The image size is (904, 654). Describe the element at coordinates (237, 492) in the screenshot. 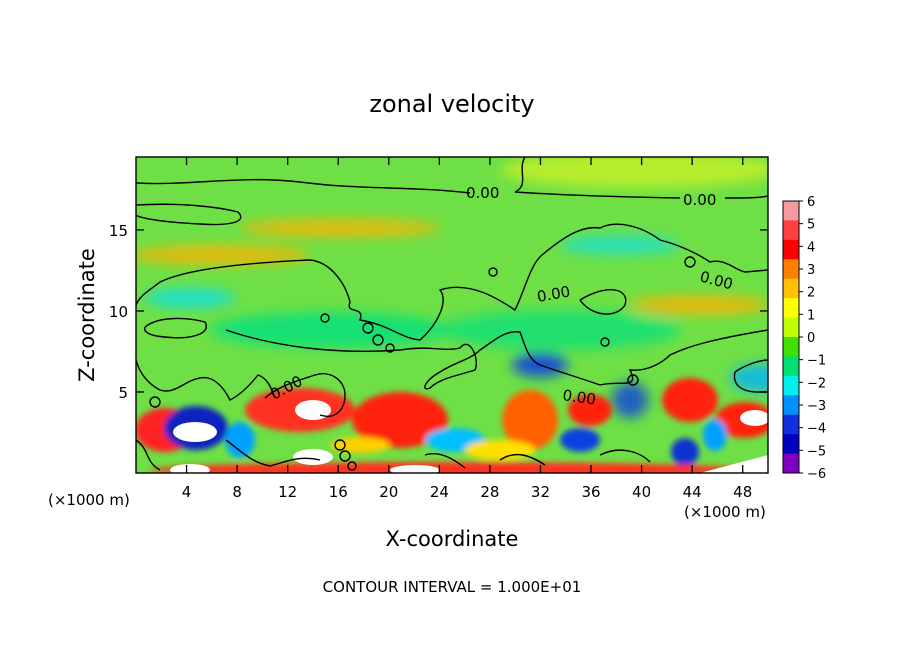

I see `x-tick-label: 8` at that location.